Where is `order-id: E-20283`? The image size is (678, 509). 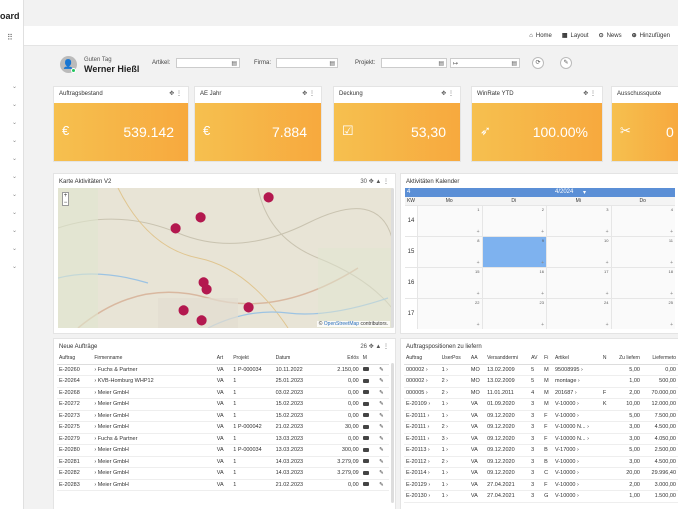 order-id: E-20283 is located at coordinates (75, 485).